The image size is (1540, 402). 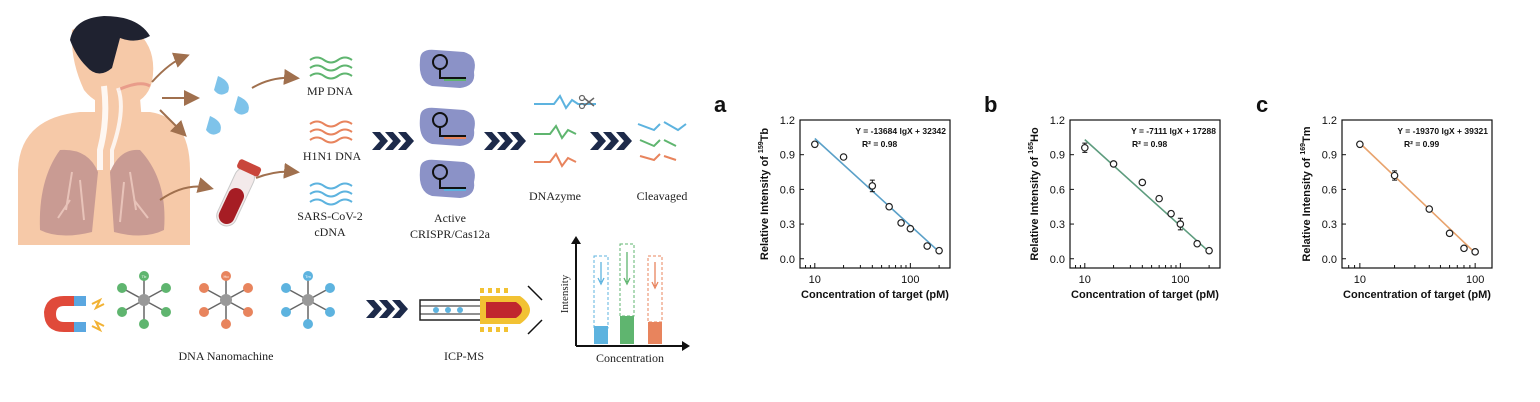 I want to click on panel-letter: b, so click(x=990, y=104).